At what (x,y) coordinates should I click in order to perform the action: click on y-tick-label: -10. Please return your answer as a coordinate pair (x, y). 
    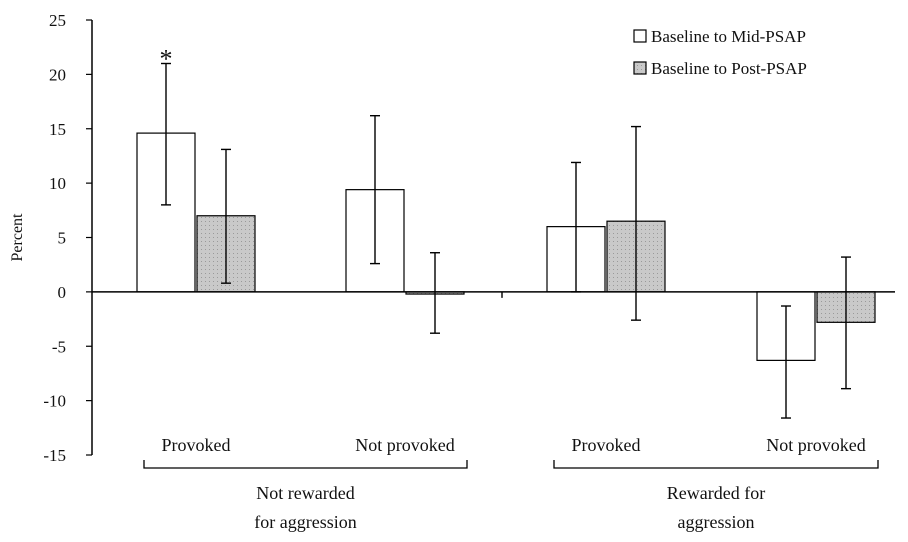
    Looking at the image, I should click on (54, 401).